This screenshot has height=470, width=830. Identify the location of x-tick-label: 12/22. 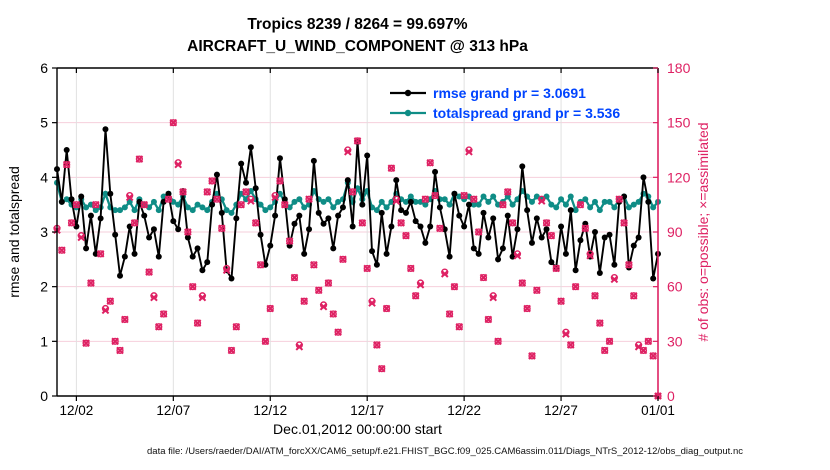
(464, 410).